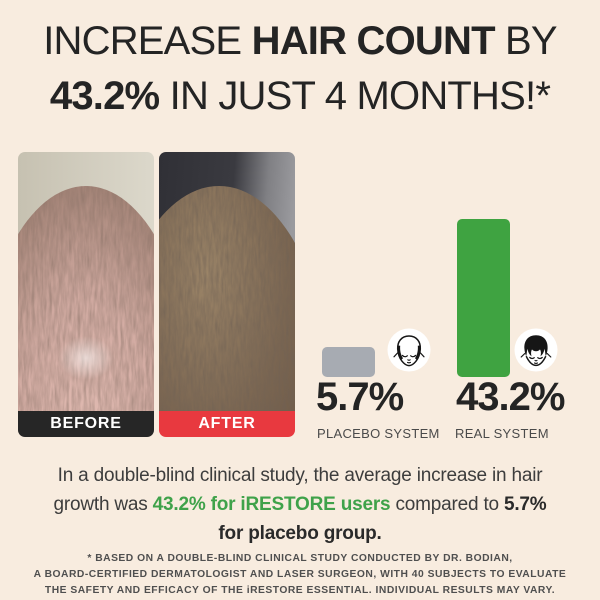  What do you see at coordinates (536, 350) in the screenshot?
I see `full-hair-head-icon` at bounding box center [536, 350].